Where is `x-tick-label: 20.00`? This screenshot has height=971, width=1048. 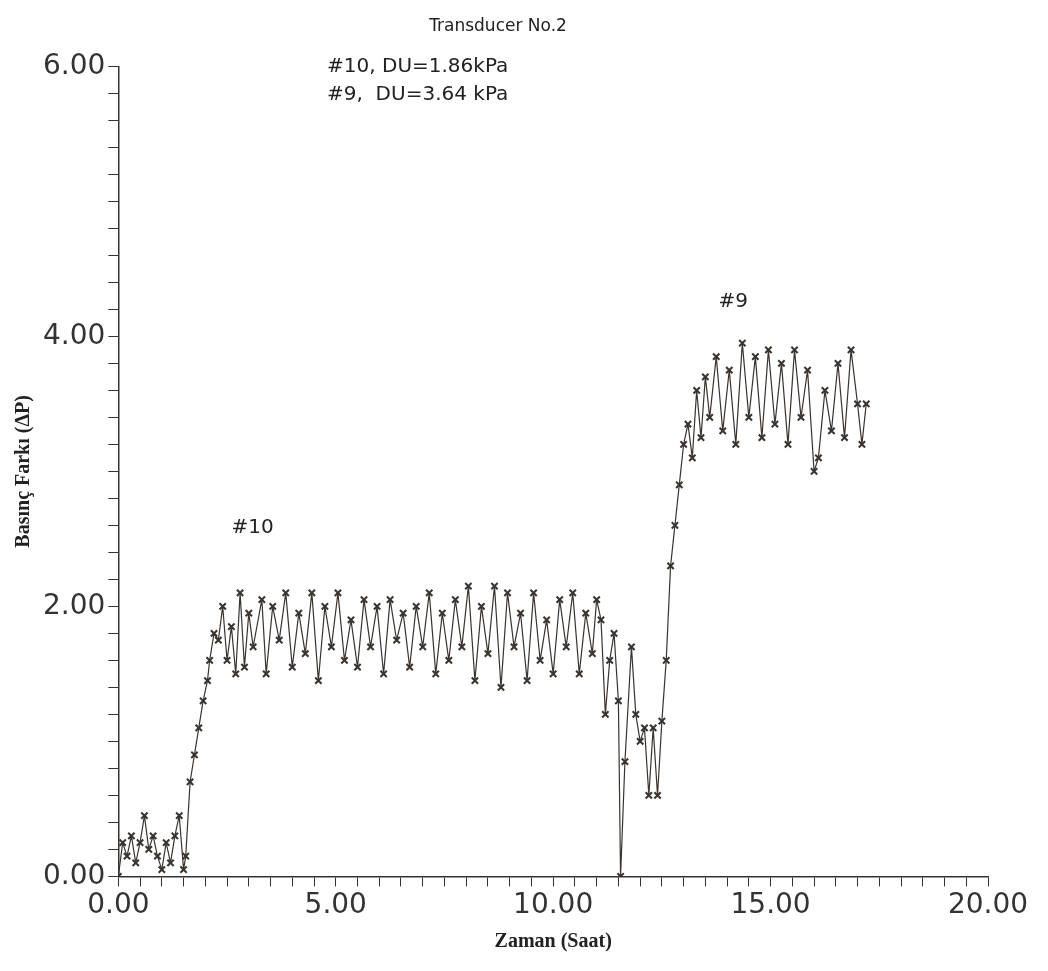
x-tick-label: 20.00 is located at coordinates (988, 904).